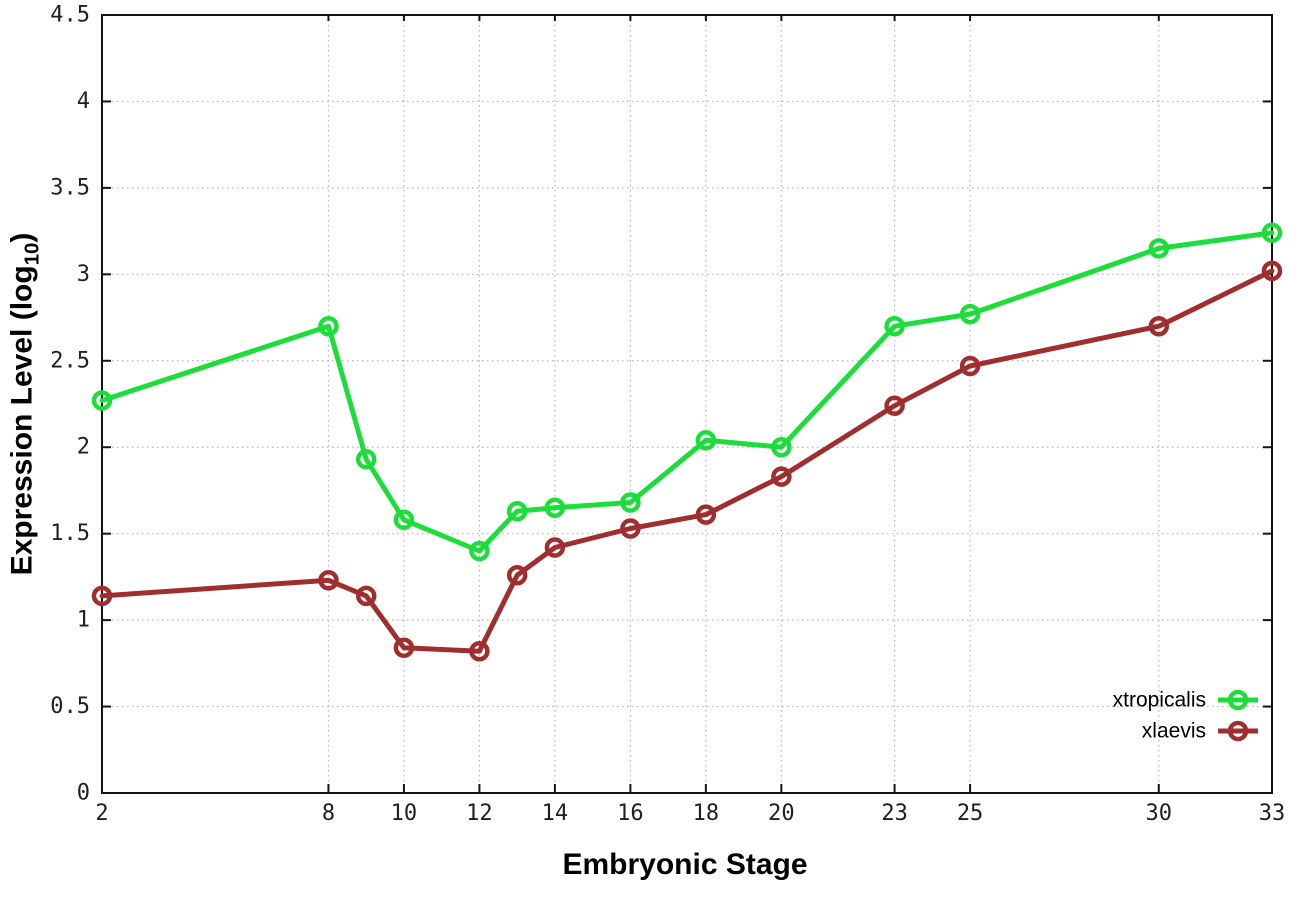 The width and height of the screenshot is (1296, 907). I want to click on y-tick-label: 4.5, so click(70, 15).